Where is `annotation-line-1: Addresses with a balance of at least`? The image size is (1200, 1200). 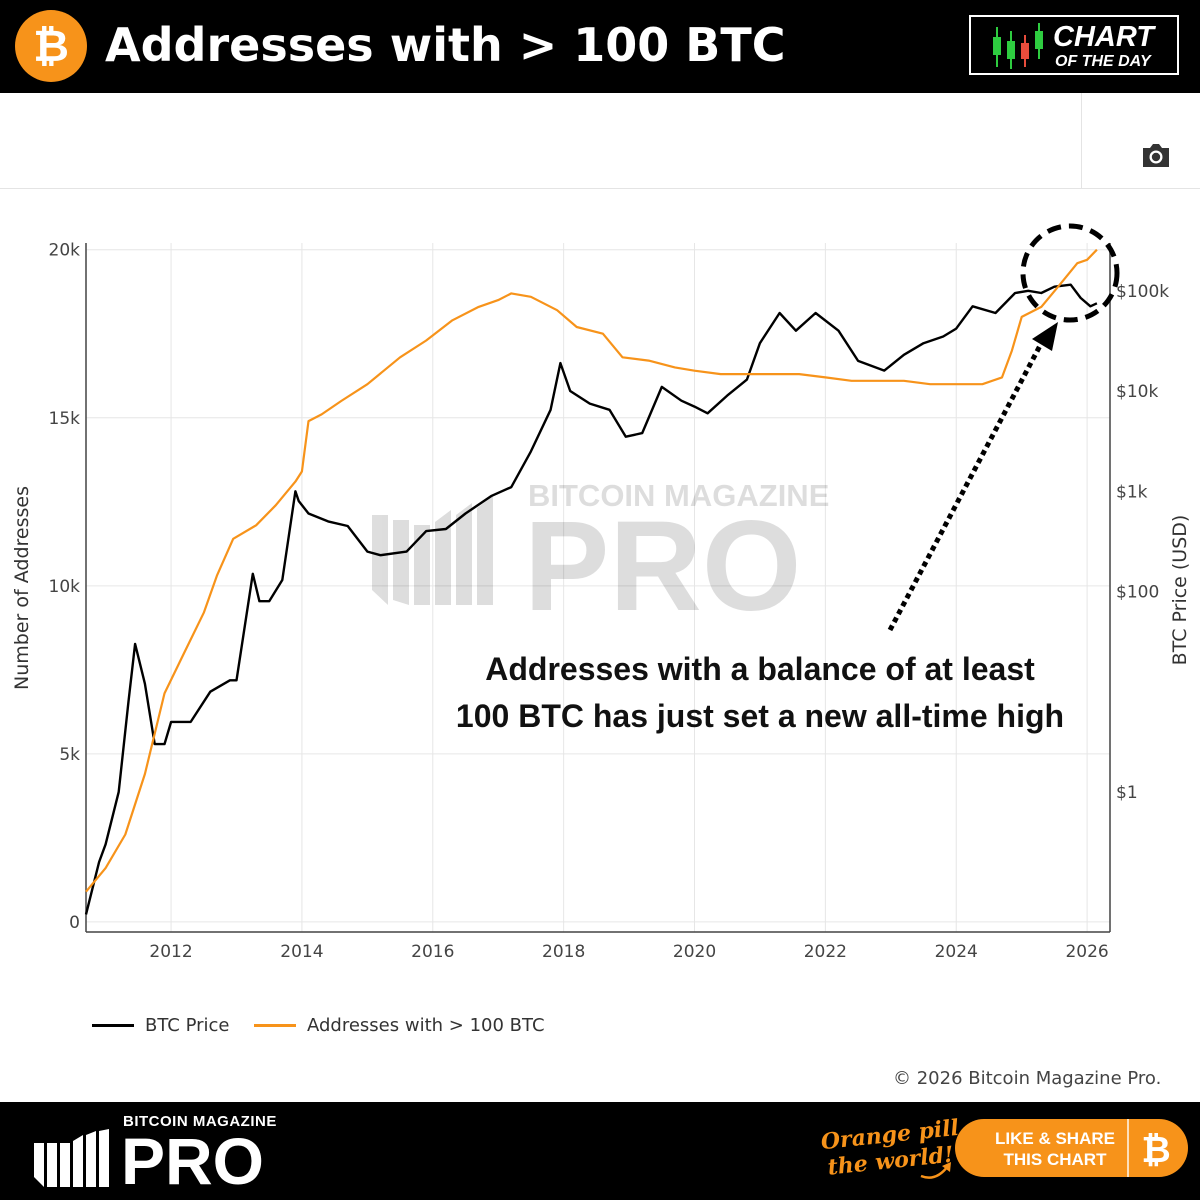
annotation-line-1: Addresses with a balance of at least is located at coordinates (760, 669).